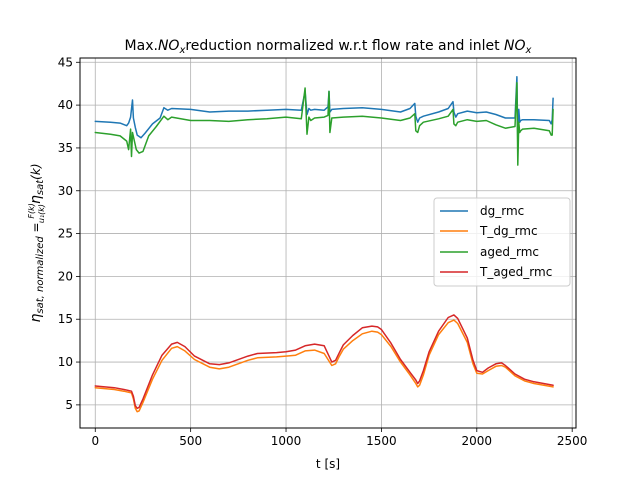  Describe the element at coordinates (65, 62) in the screenshot. I see `y-tick-label: 45` at that location.